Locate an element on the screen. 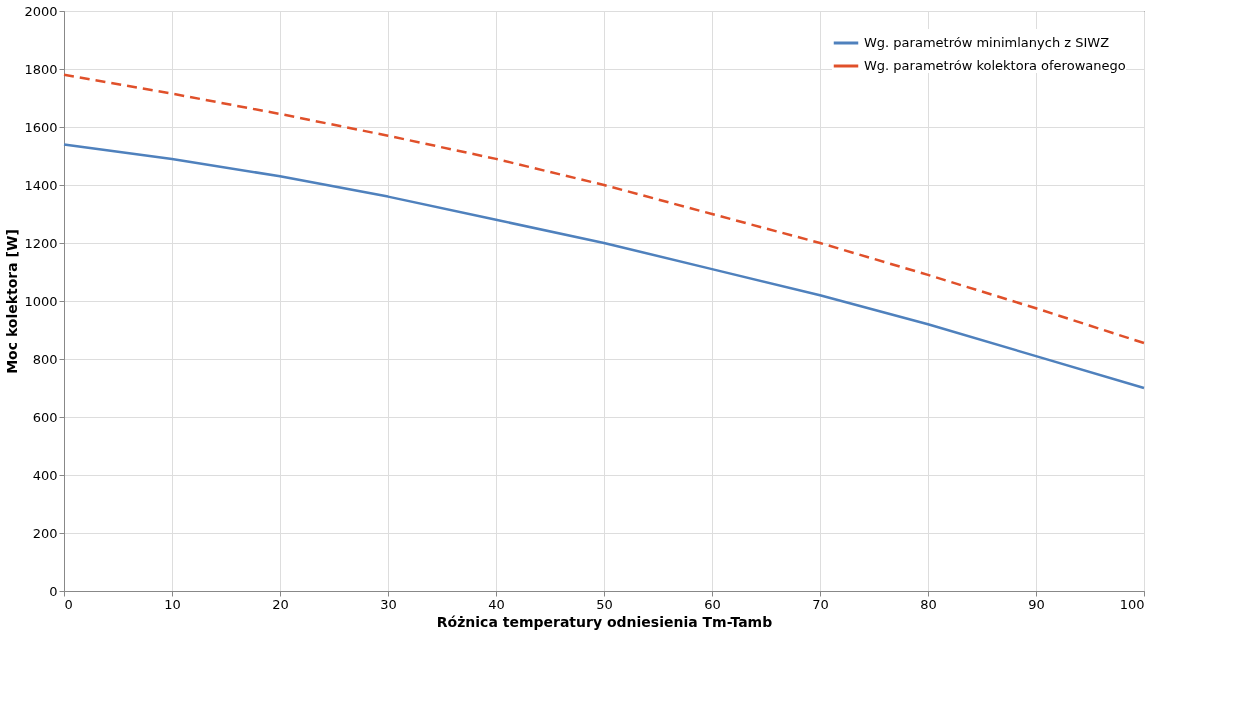  legend-label: Wg. parametrów kolektora oferowanego is located at coordinates (995, 65).